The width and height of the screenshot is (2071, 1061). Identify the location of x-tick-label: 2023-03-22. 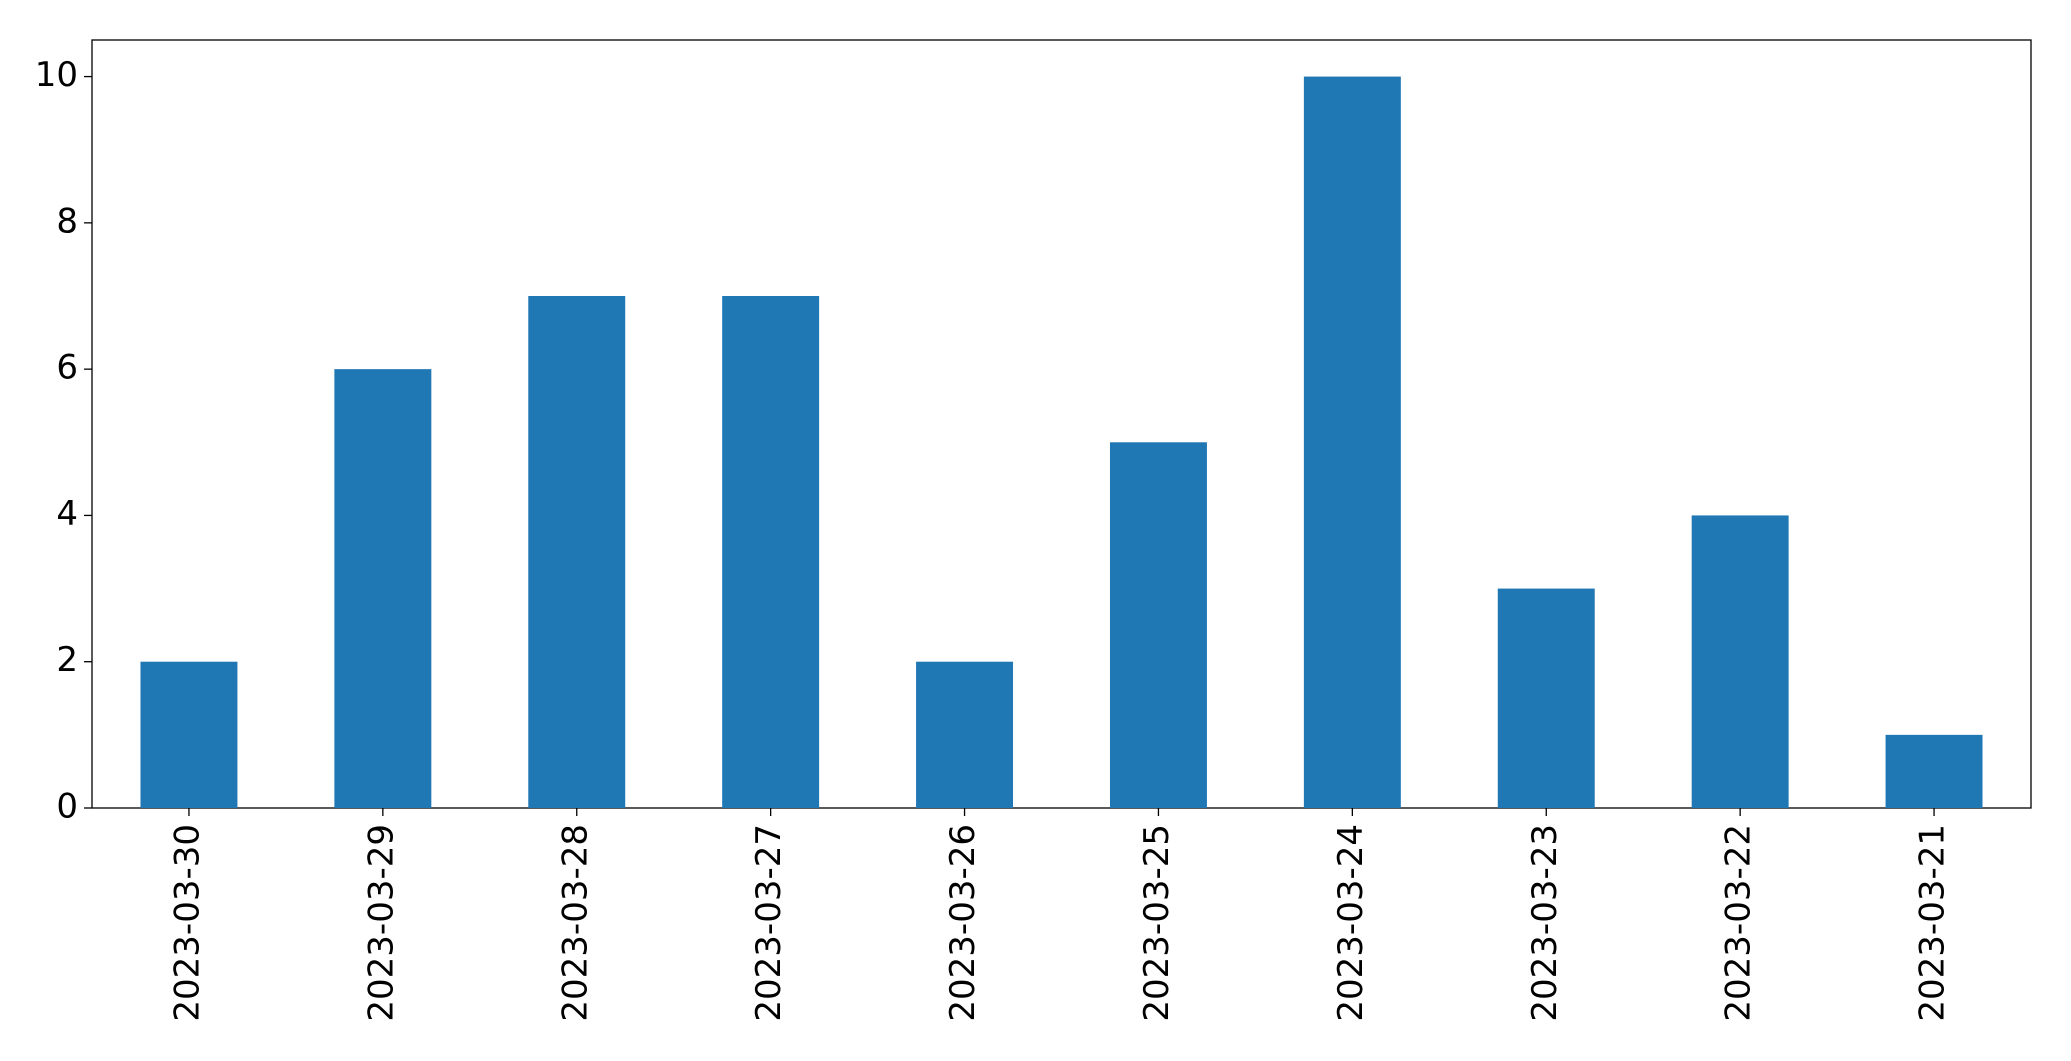
(1739, 923).